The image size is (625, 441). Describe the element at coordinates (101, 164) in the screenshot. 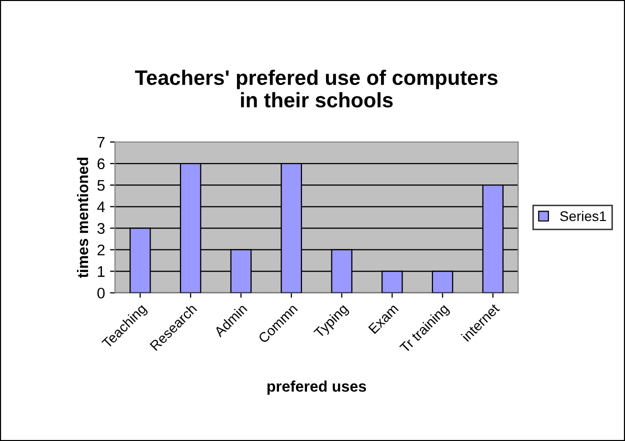

I see `y-tick-label: 6` at that location.